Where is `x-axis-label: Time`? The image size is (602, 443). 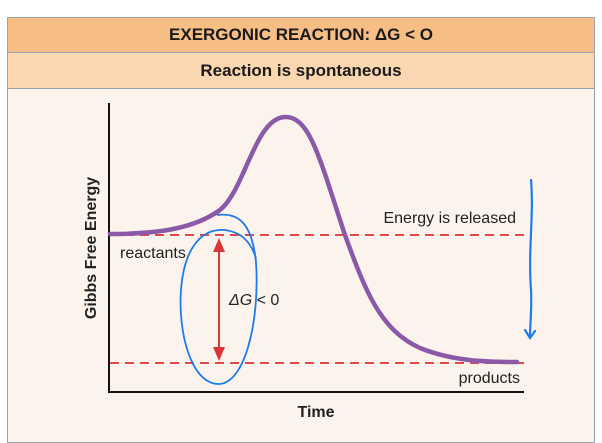
x-axis-label: Time is located at coordinates (315, 412).